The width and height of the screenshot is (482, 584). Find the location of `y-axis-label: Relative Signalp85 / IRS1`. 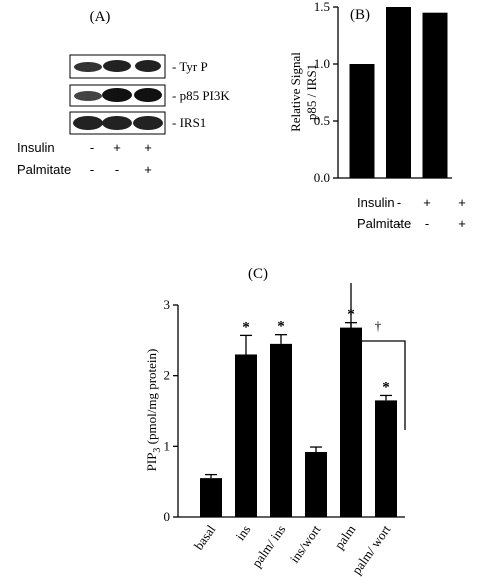

y-axis-label: Relative Signalp85 / IRS1 is located at coordinates (303, 92).